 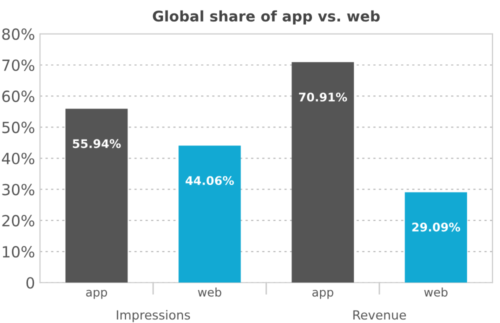 I want to click on y-tick-label: 70%, so click(x=18, y=65).